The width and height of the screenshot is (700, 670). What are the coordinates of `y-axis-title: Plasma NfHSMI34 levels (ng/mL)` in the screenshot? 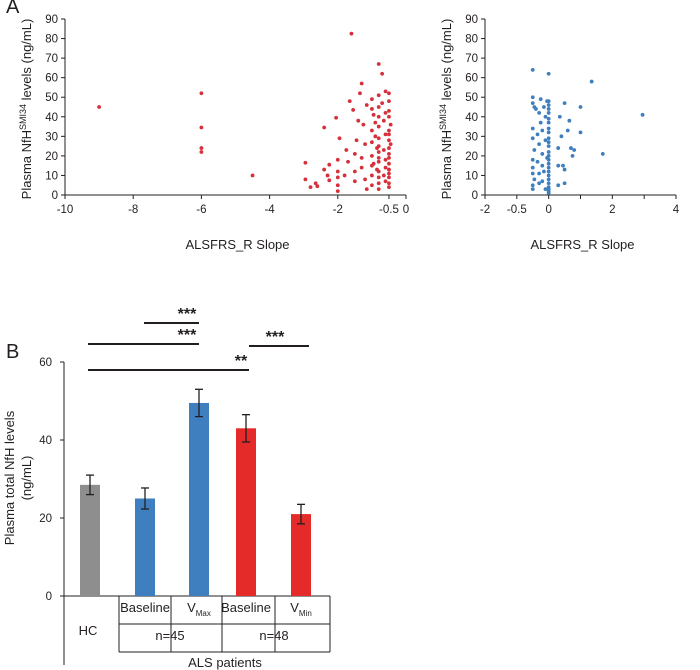 It's located at (446, 109).